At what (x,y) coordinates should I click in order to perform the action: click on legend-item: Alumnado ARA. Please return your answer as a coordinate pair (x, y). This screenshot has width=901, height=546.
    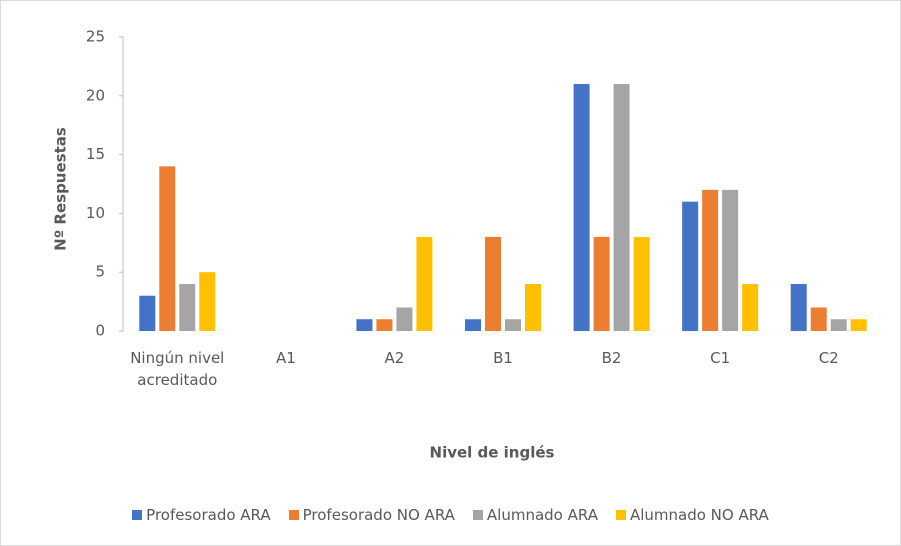
    Looking at the image, I should click on (535, 515).